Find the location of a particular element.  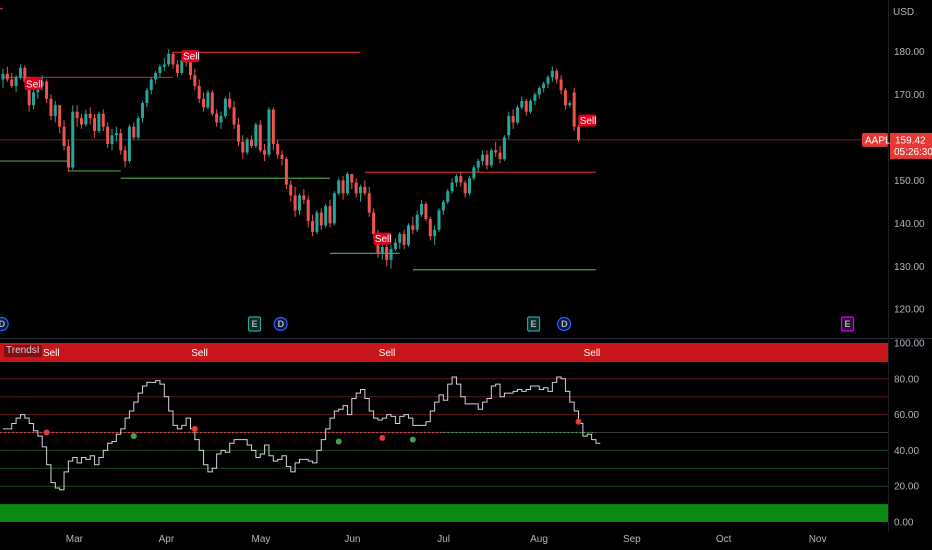

month-label: May is located at coordinates (260, 539).